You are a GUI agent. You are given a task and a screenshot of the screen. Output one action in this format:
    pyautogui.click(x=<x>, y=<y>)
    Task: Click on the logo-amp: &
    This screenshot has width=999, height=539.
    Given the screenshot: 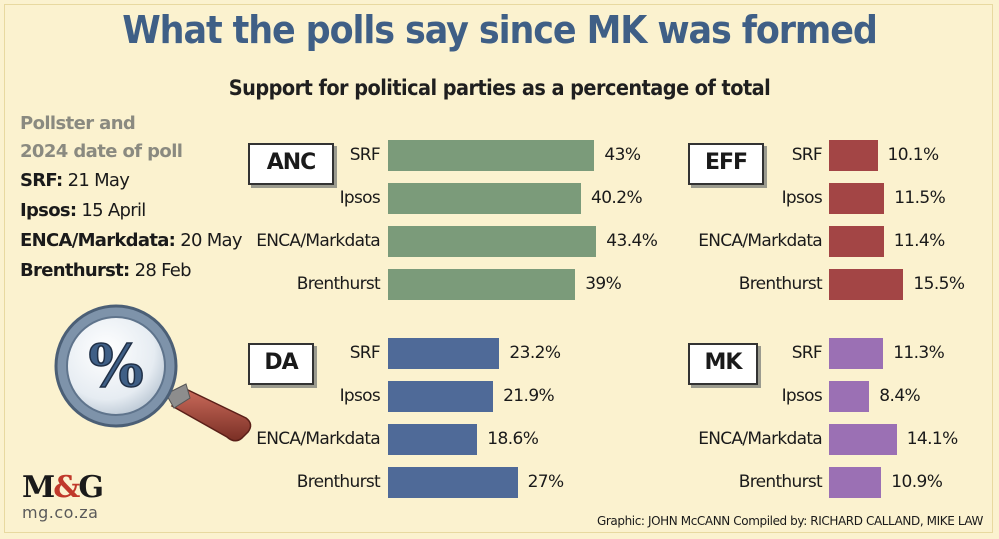 What is the action you would take?
    pyautogui.click(x=66, y=487)
    